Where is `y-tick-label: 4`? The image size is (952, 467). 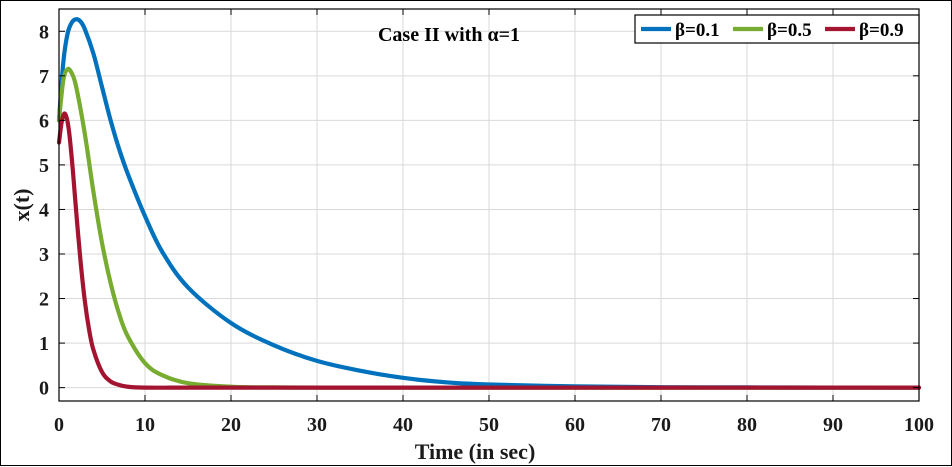
y-tick-label: 4 is located at coordinates (44, 210).